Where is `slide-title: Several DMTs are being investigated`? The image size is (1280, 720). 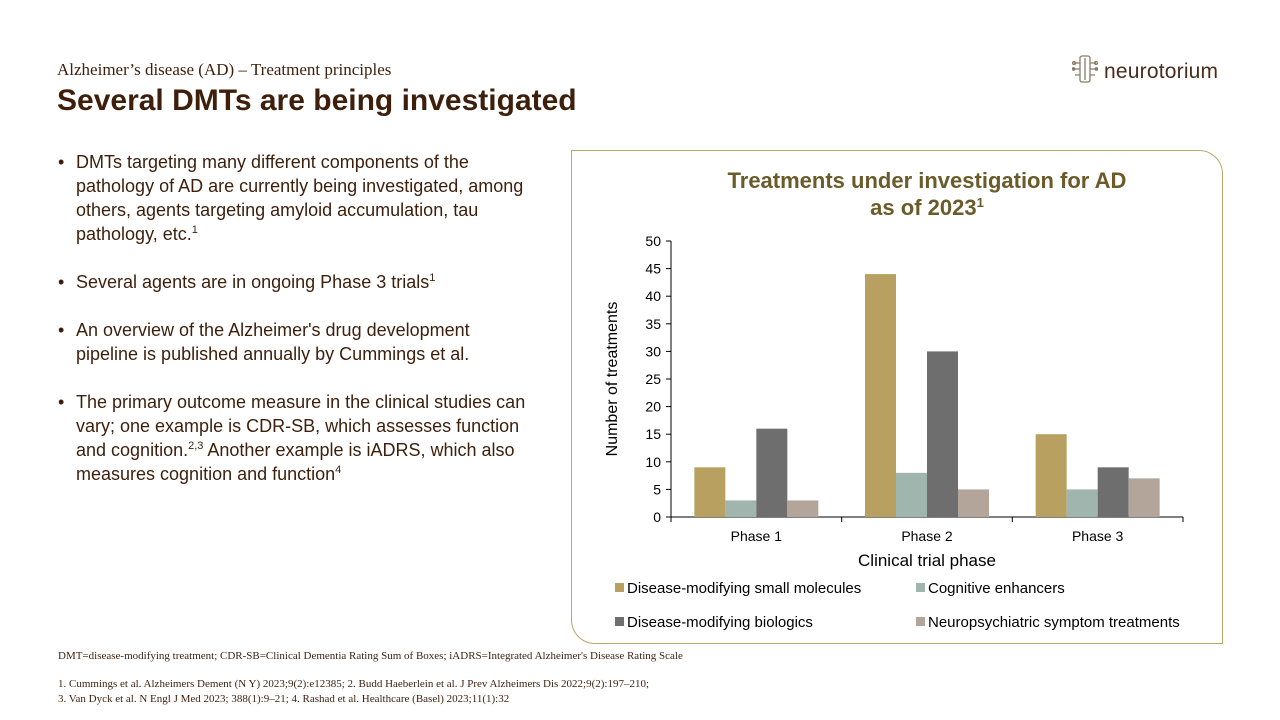 slide-title: Several DMTs are being investigated is located at coordinates (317, 100).